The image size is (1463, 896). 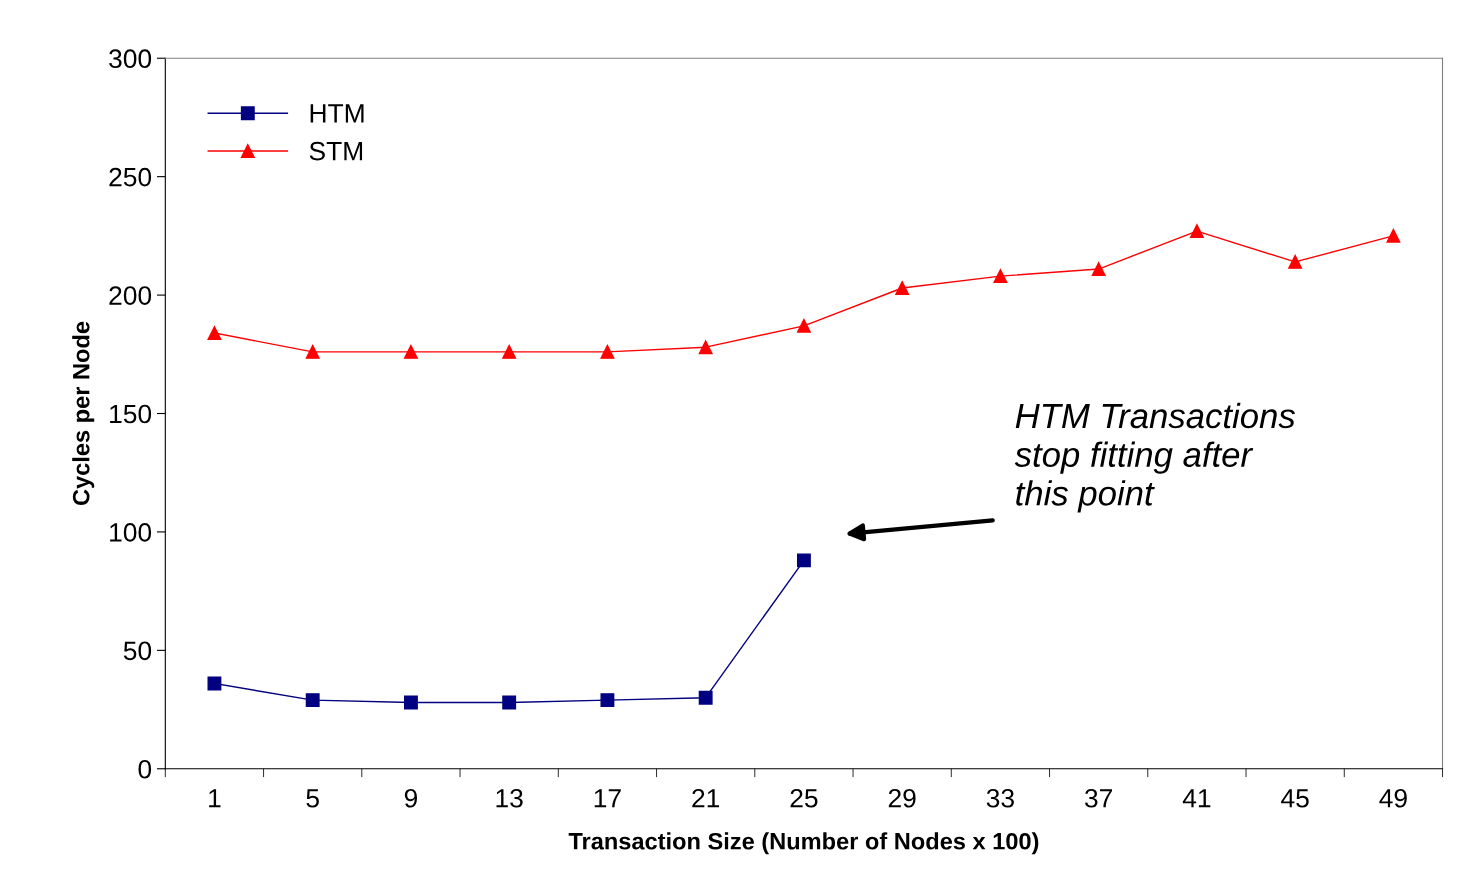 I want to click on y-tick-label: 150, so click(x=131, y=414).